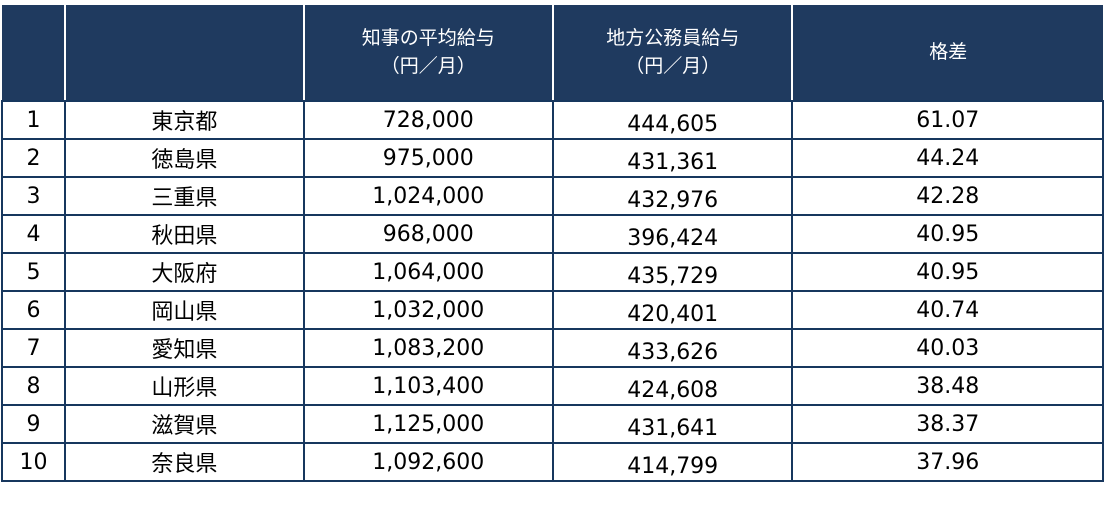 The image size is (1105, 506). What do you see at coordinates (672, 196) in the screenshot?
I see `civil-servant-salary-cell: 432,976` at bounding box center [672, 196].